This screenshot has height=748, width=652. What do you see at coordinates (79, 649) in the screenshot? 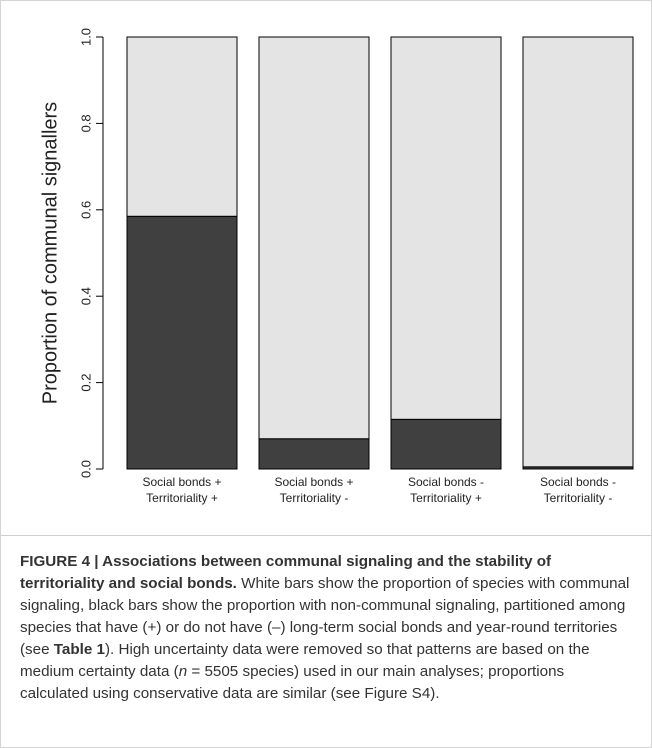
I see `caption-ref: Table 1` at bounding box center [79, 649].